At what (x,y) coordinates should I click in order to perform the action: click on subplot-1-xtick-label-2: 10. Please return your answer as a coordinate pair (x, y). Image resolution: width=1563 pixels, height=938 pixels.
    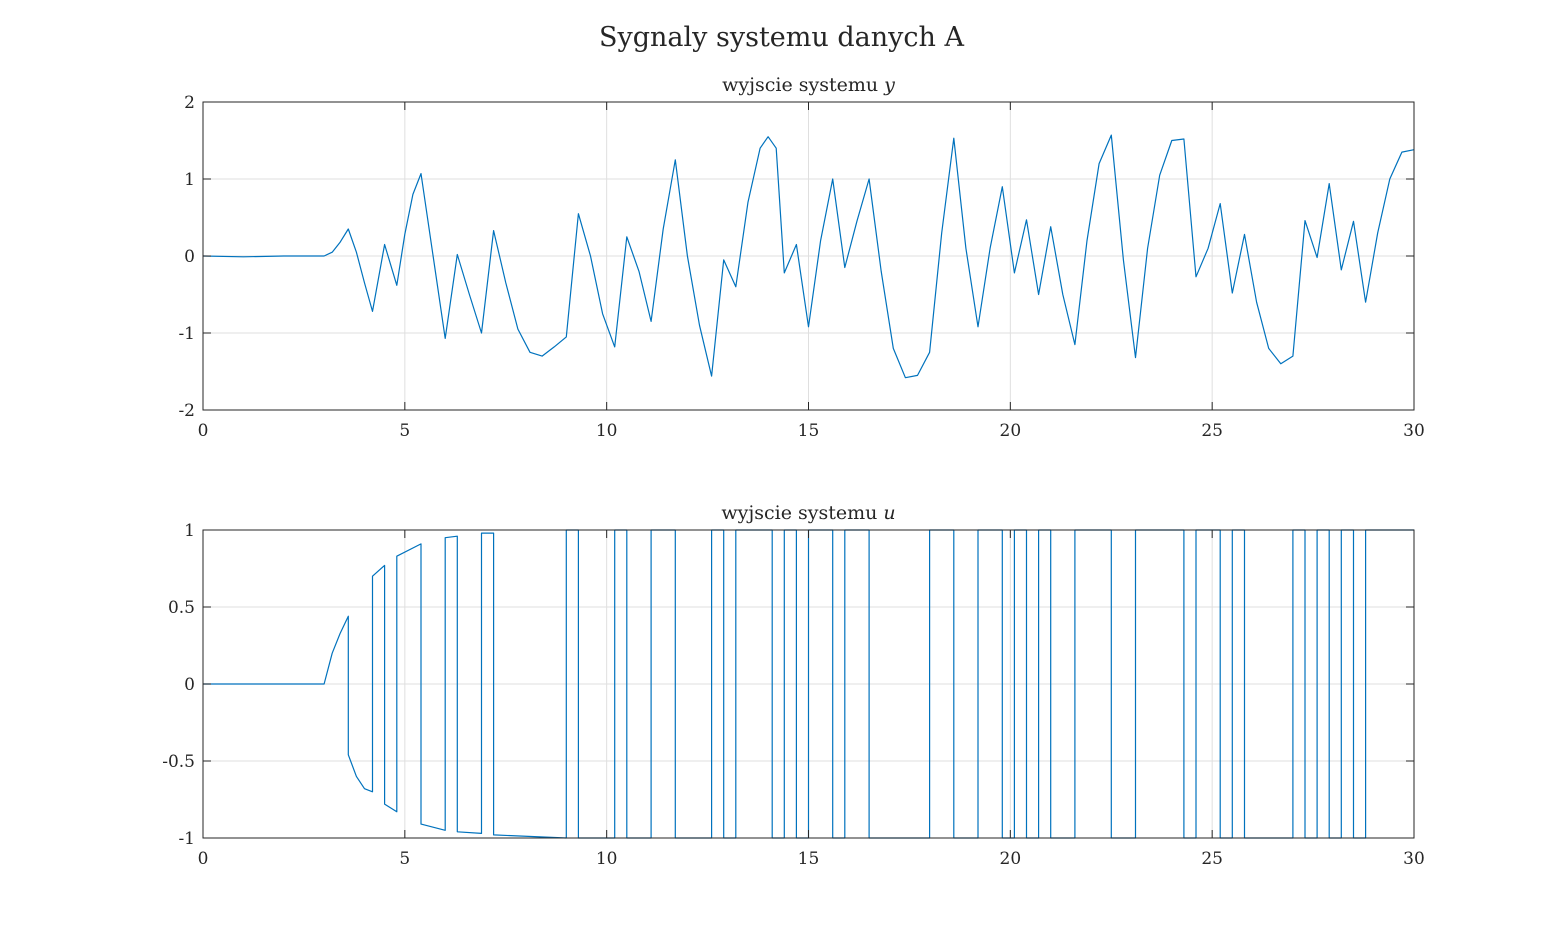
    Looking at the image, I should click on (607, 431).